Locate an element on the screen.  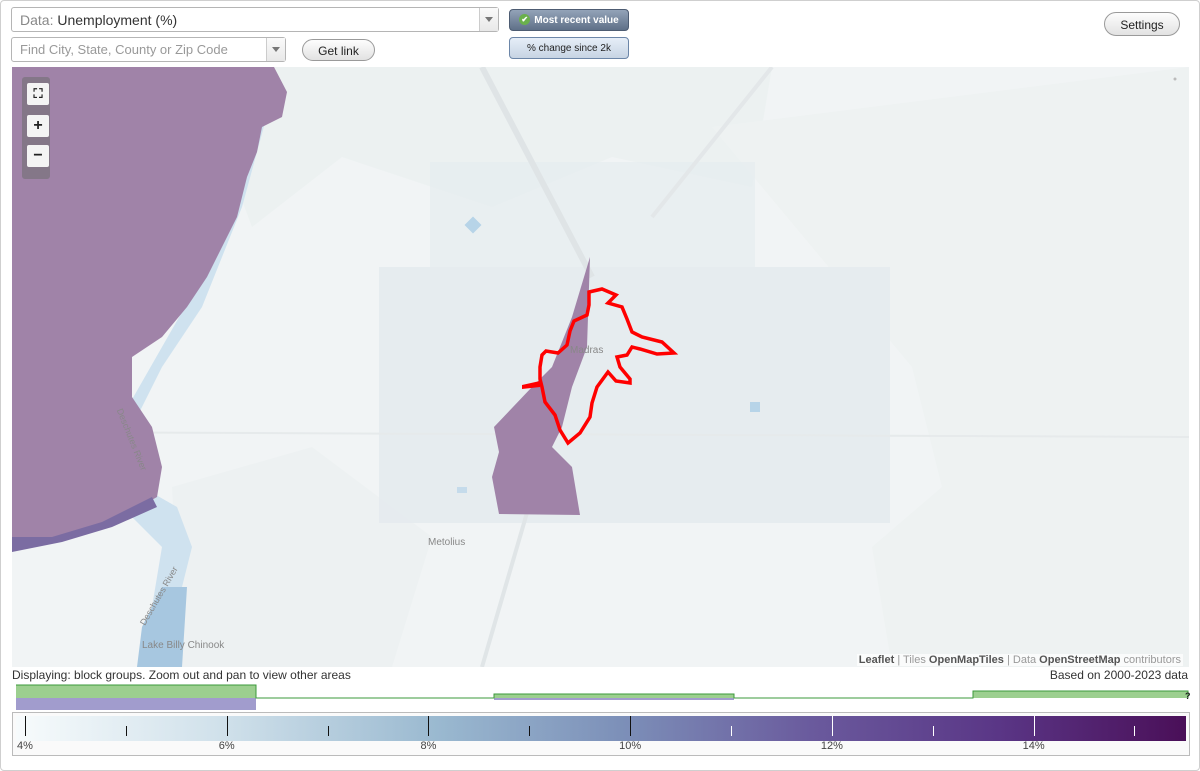
color-legend: 4% 6% 8% 10% 12% 14% is located at coordinates (601, 734).